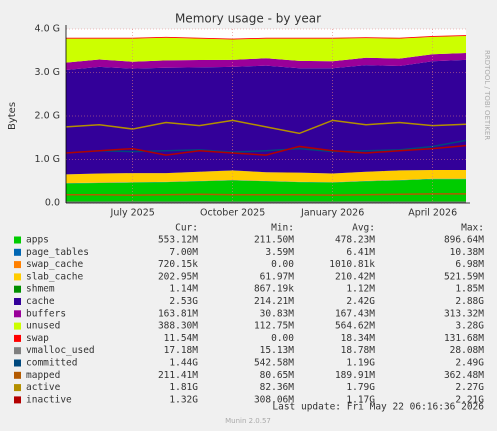  Describe the element at coordinates (358, 350) in the screenshot. I see `legend-value: 18.78M` at that location.